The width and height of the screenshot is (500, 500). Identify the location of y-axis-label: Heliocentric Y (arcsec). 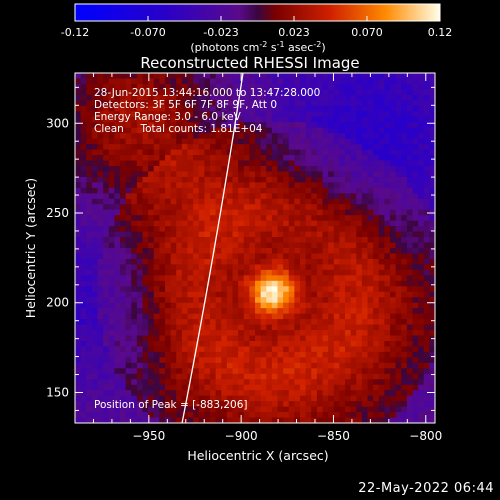
(30, 248).